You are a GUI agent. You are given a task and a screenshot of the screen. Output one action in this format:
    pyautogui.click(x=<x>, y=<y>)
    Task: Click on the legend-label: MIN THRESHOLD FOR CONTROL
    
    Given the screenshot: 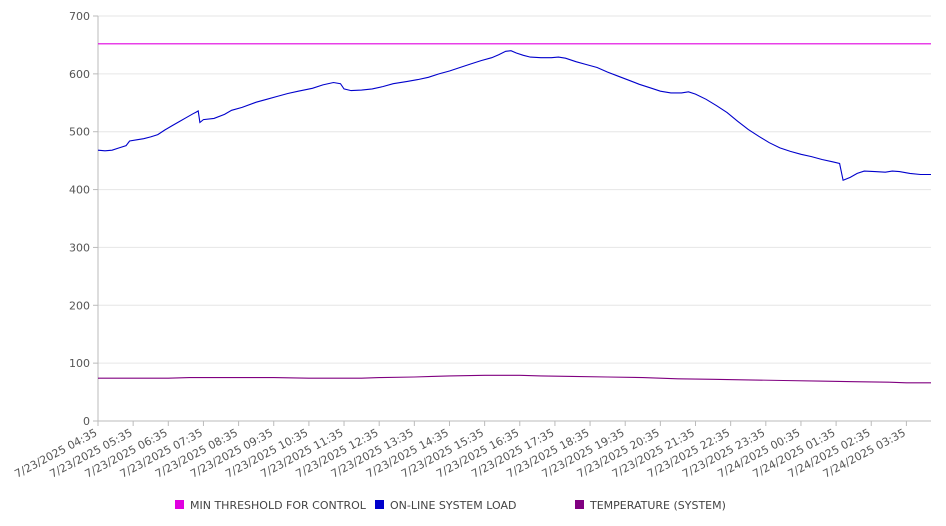 What is the action you would take?
    pyautogui.click(x=278, y=505)
    